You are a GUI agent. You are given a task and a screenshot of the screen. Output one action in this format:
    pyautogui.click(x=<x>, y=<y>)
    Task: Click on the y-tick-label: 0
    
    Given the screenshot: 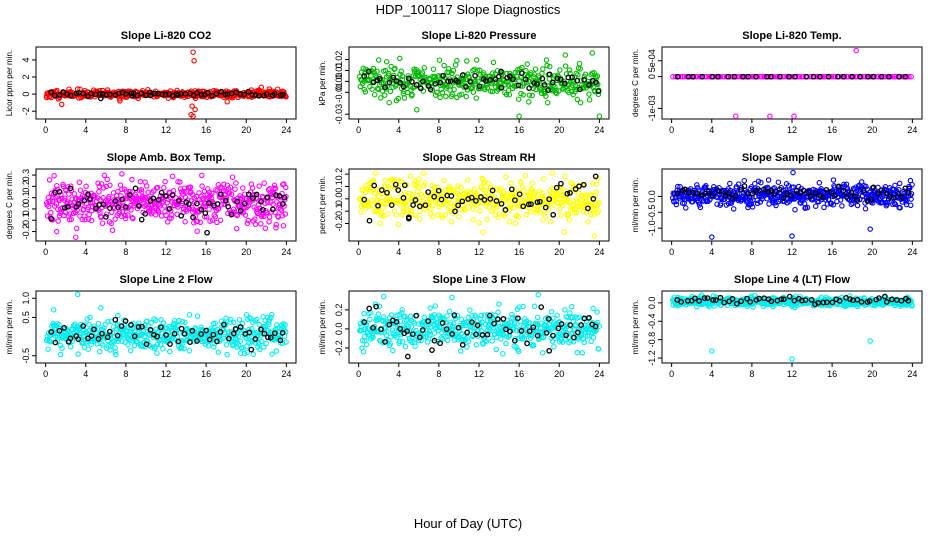 What is the action you would take?
    pyautogui.click(x=26, y=94)
    